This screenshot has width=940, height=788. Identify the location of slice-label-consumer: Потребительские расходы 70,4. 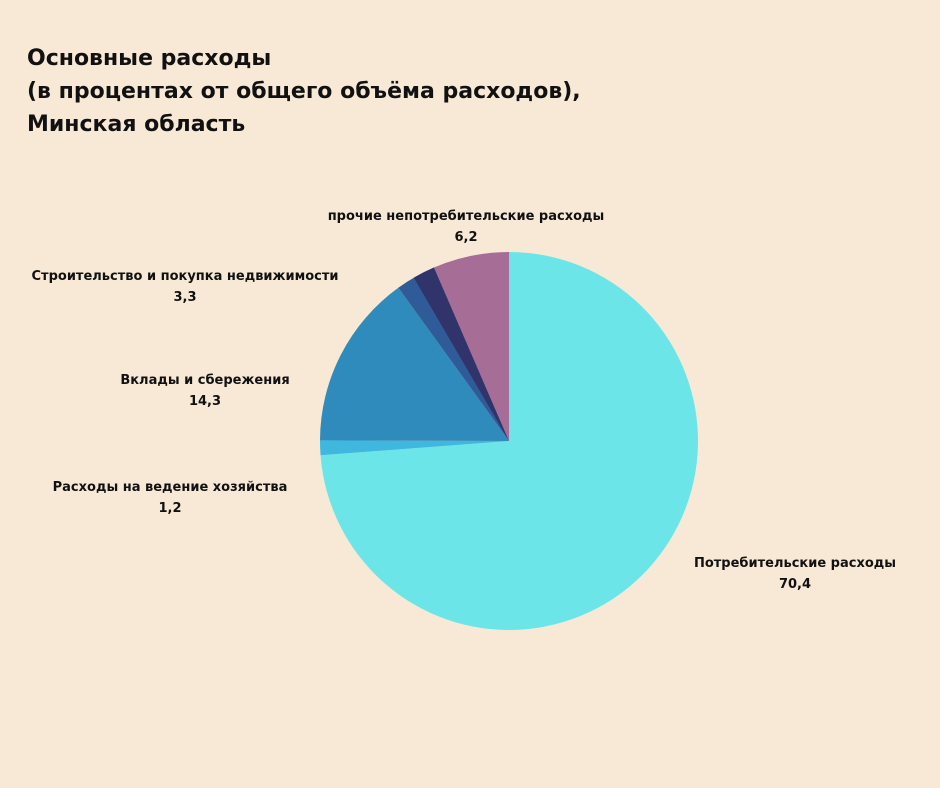
(795, 574).